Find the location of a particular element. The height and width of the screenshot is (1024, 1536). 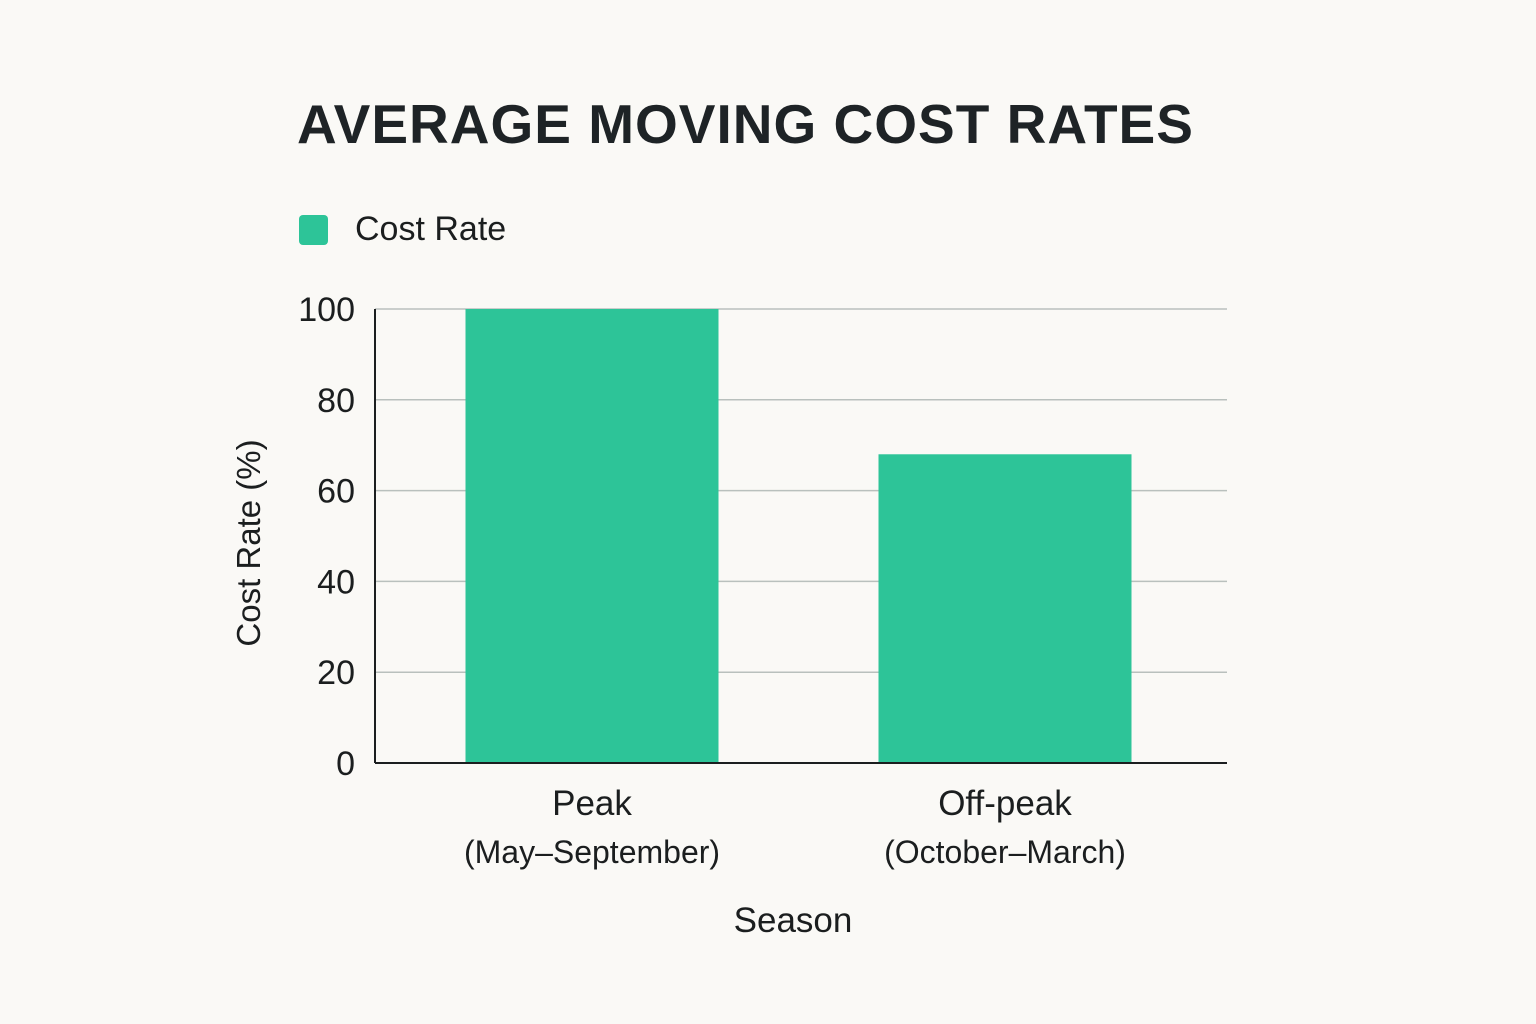

y-tick-label-40: 40 is located at coordinates (336, 582).